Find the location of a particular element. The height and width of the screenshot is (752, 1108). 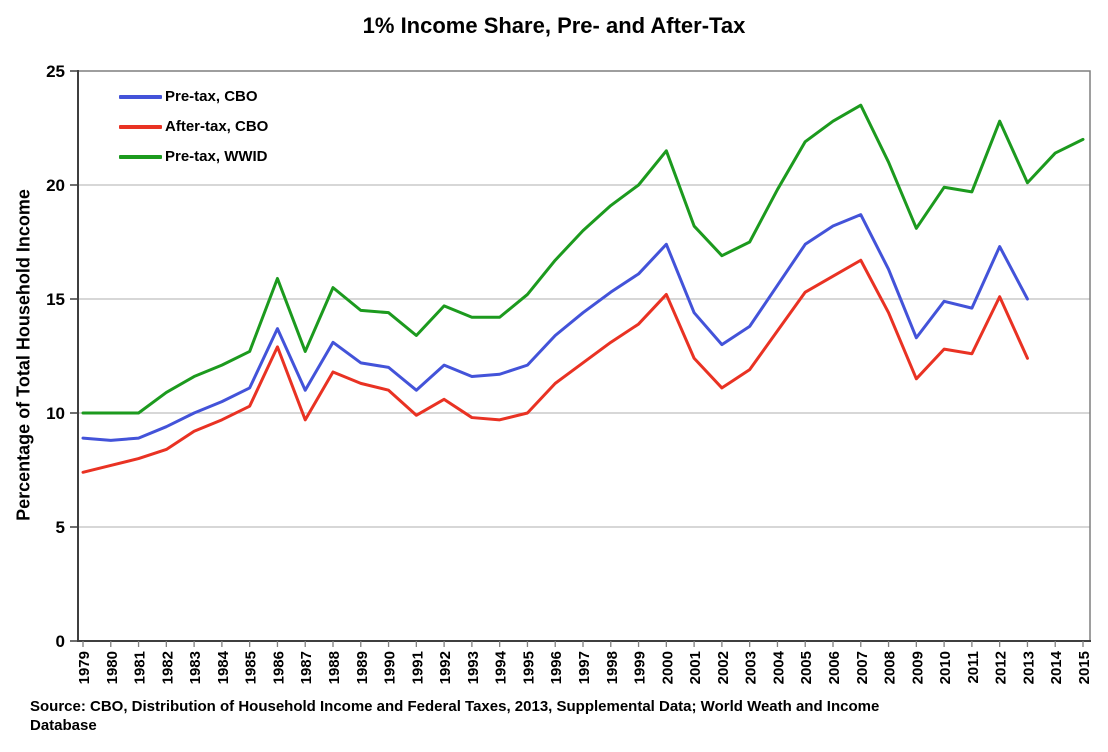

x-tick-label: 1981 is located at coordinates (140, 667).